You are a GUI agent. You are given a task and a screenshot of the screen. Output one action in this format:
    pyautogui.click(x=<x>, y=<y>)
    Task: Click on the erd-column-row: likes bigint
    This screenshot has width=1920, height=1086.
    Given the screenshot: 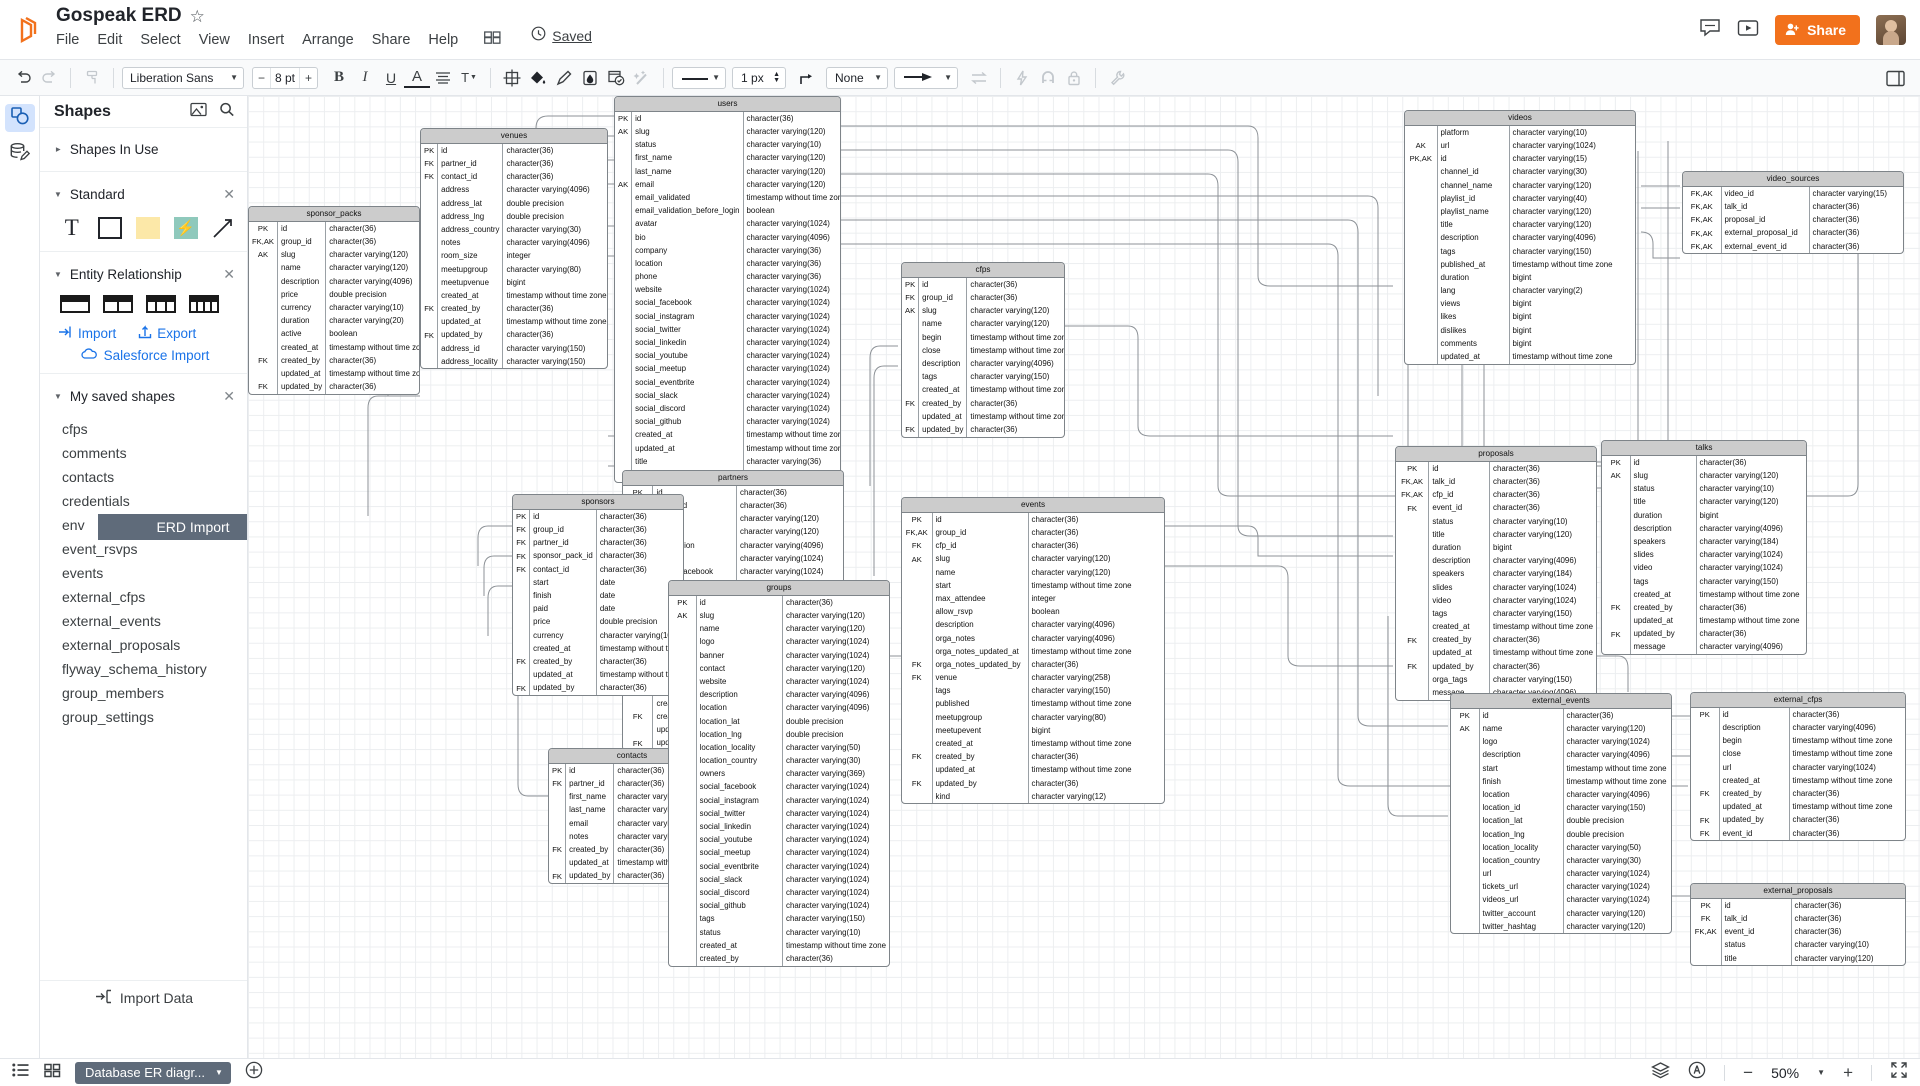 What is the action you would take?
    pyautogui.click(x=1520, y=317)
    